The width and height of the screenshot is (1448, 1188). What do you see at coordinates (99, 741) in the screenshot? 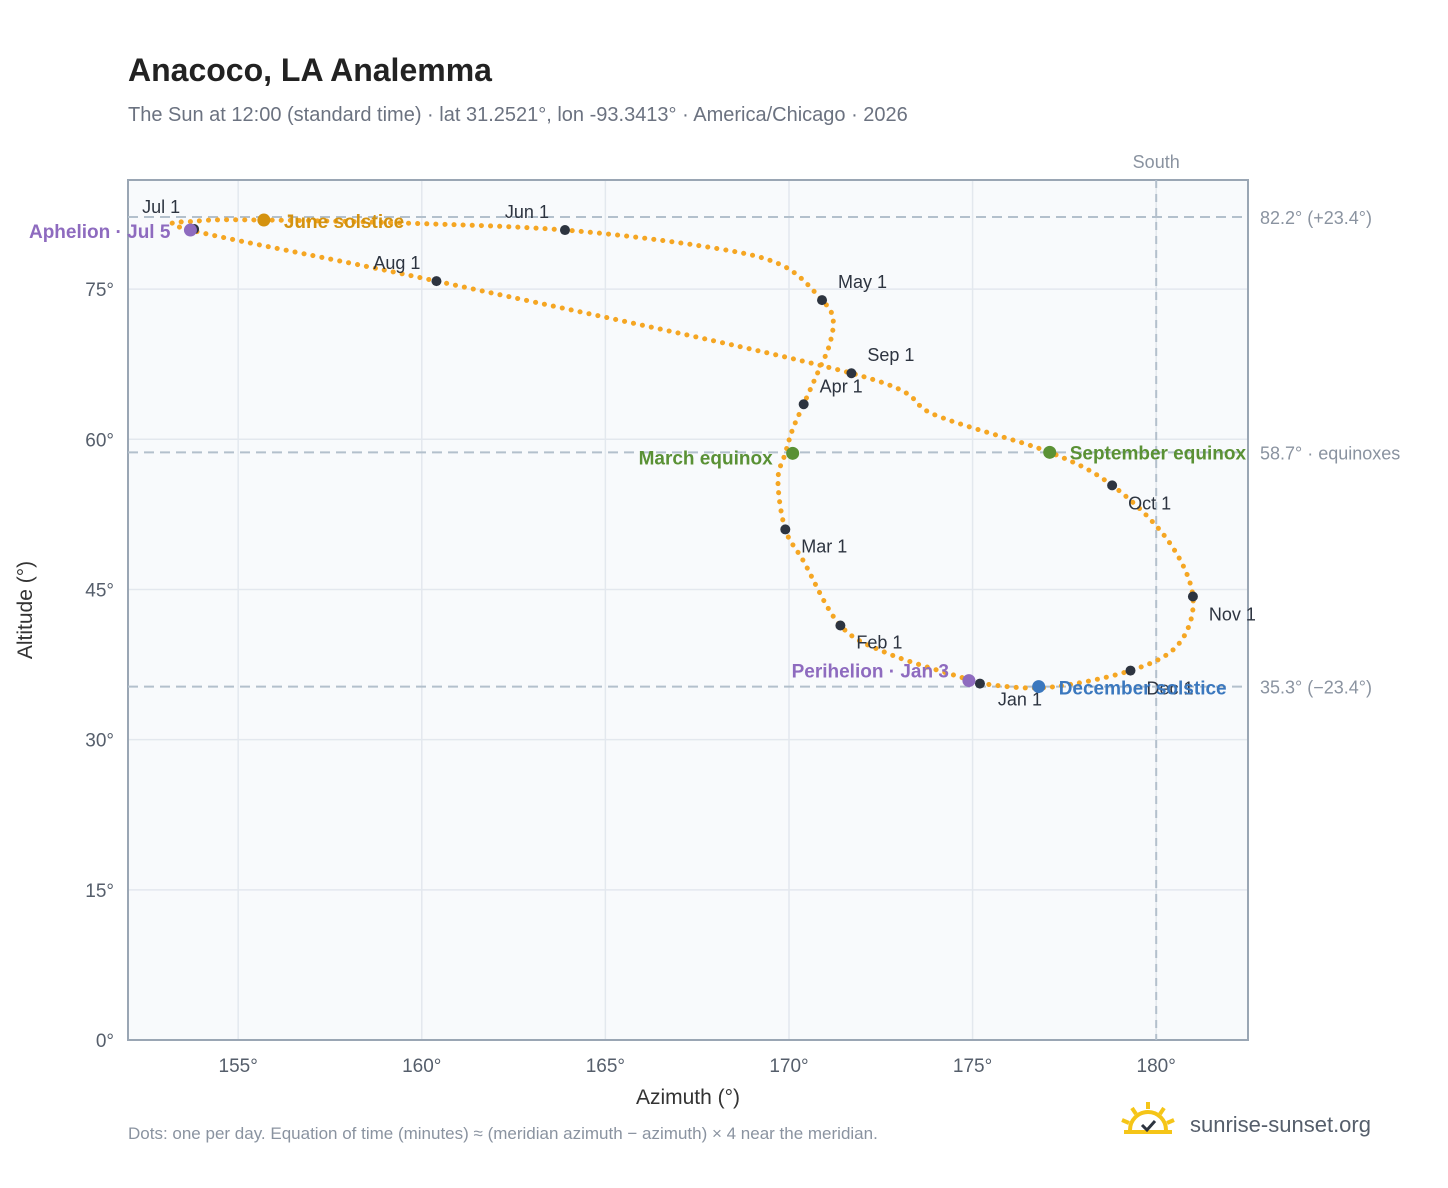
I see `y-tick-label: 30°` at bounding box center [99, 741].